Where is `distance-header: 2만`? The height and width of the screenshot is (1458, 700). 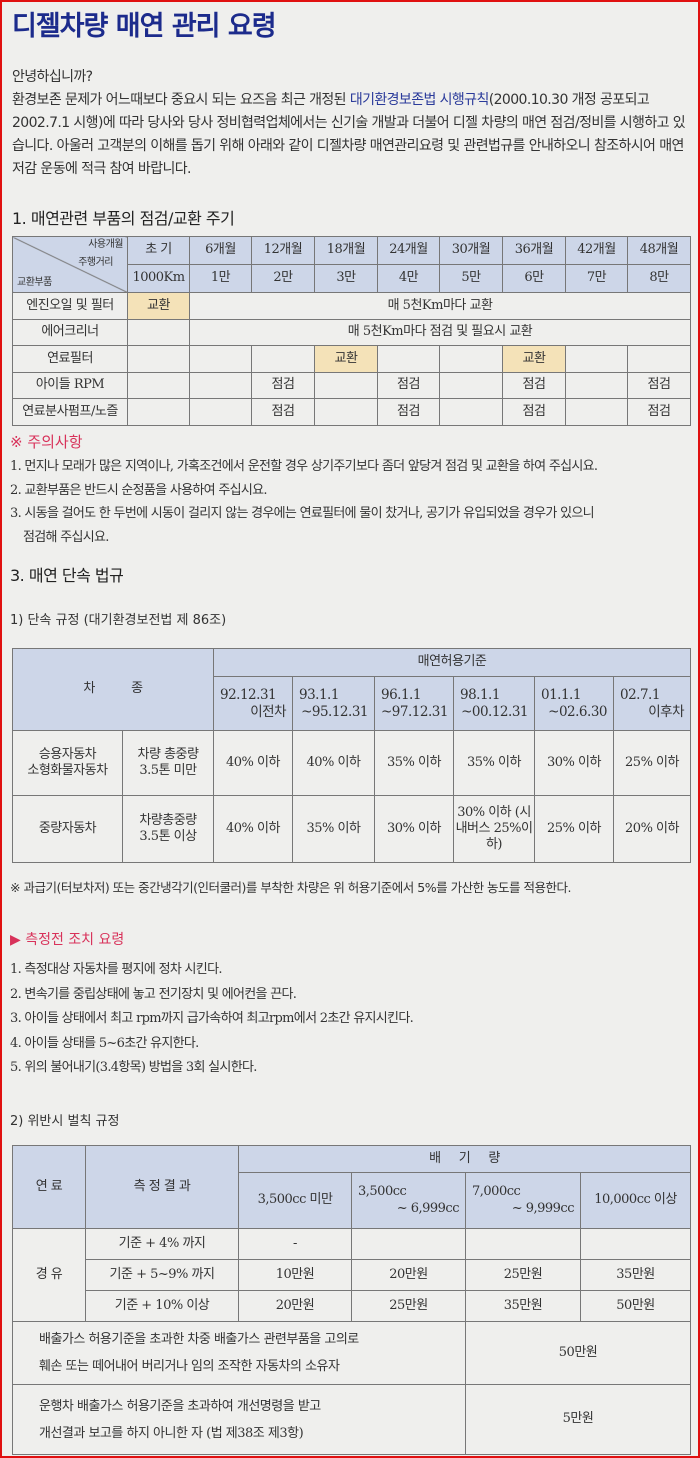
distance-header: 2만 is located at coordinates (283, 278).